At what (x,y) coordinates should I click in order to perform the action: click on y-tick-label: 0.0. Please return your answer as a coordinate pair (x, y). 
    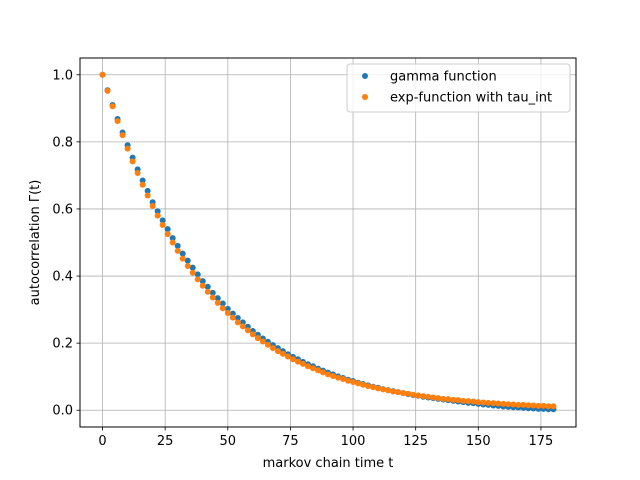
    Looking at the image, I should click on (62, 411).